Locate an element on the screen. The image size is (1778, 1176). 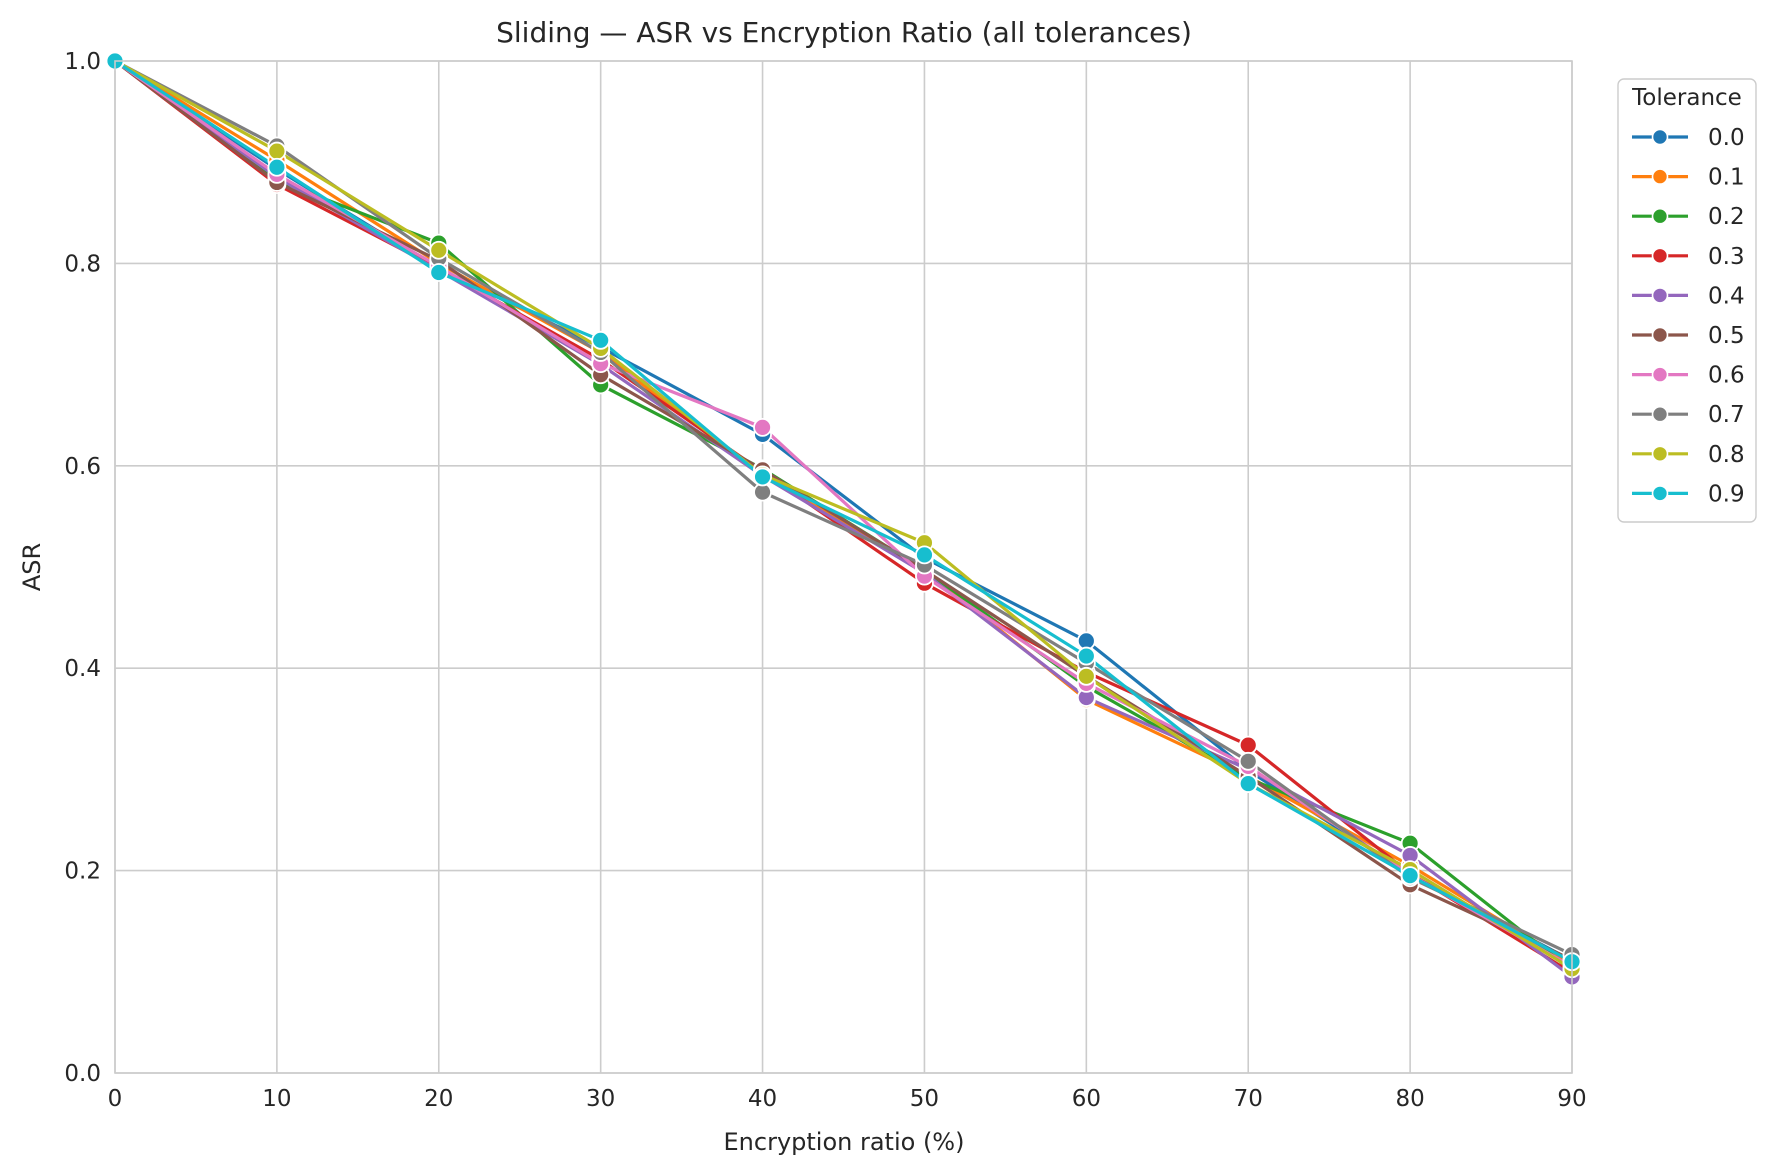
legend-label: 0.0 is located at coordinates (1726, 138).